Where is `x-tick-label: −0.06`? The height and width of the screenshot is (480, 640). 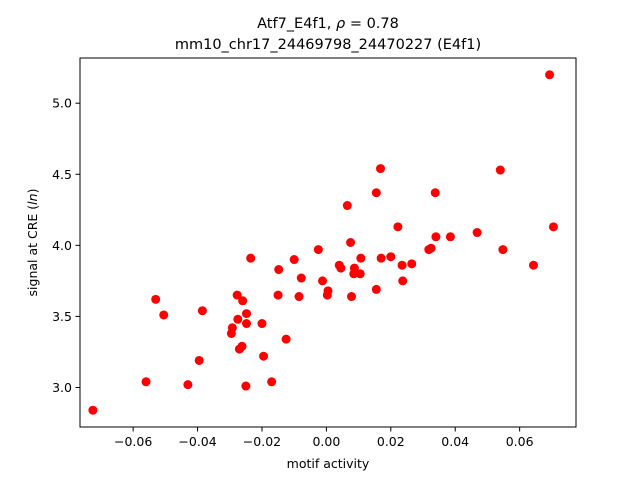
x-tick-label: −0.06 is located at coordinates (133, 441).